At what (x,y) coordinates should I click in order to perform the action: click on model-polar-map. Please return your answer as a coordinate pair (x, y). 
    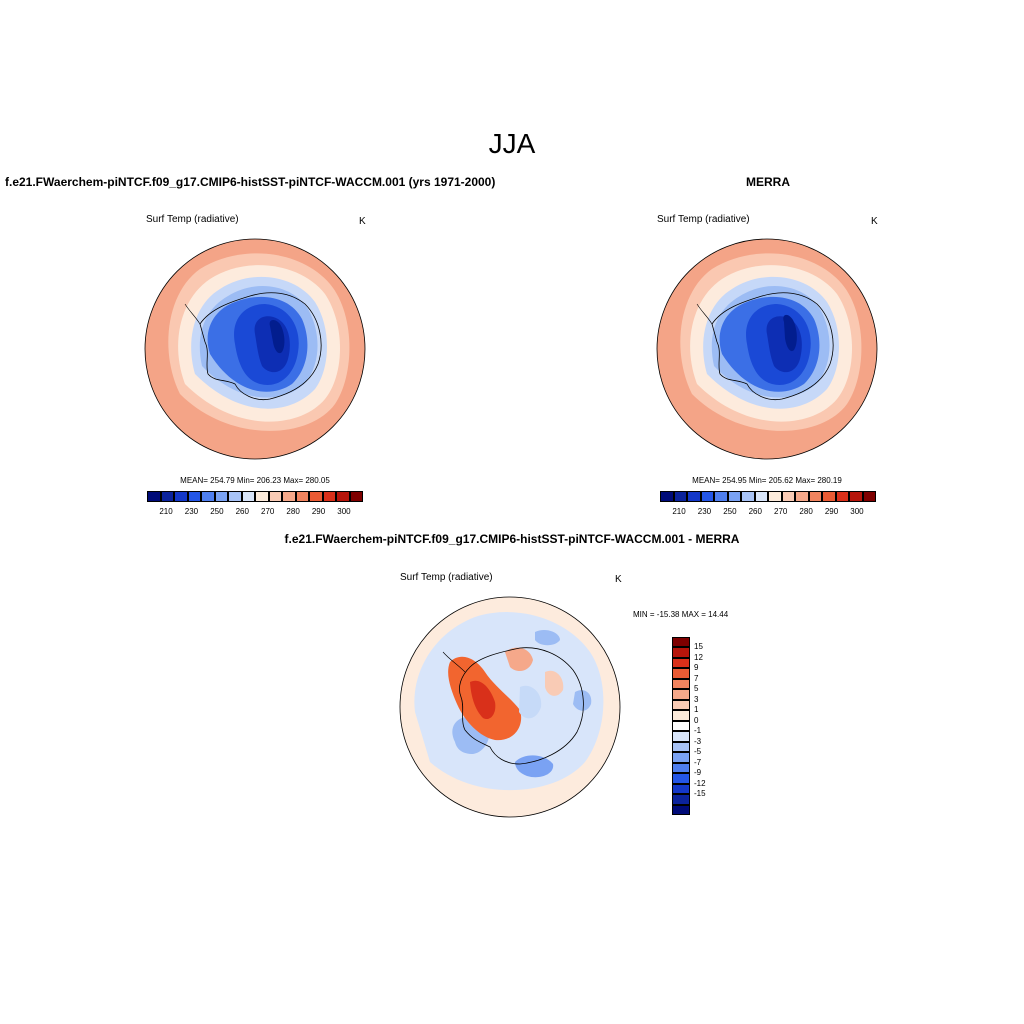
    Looking at the image, I should click on (255, 349).